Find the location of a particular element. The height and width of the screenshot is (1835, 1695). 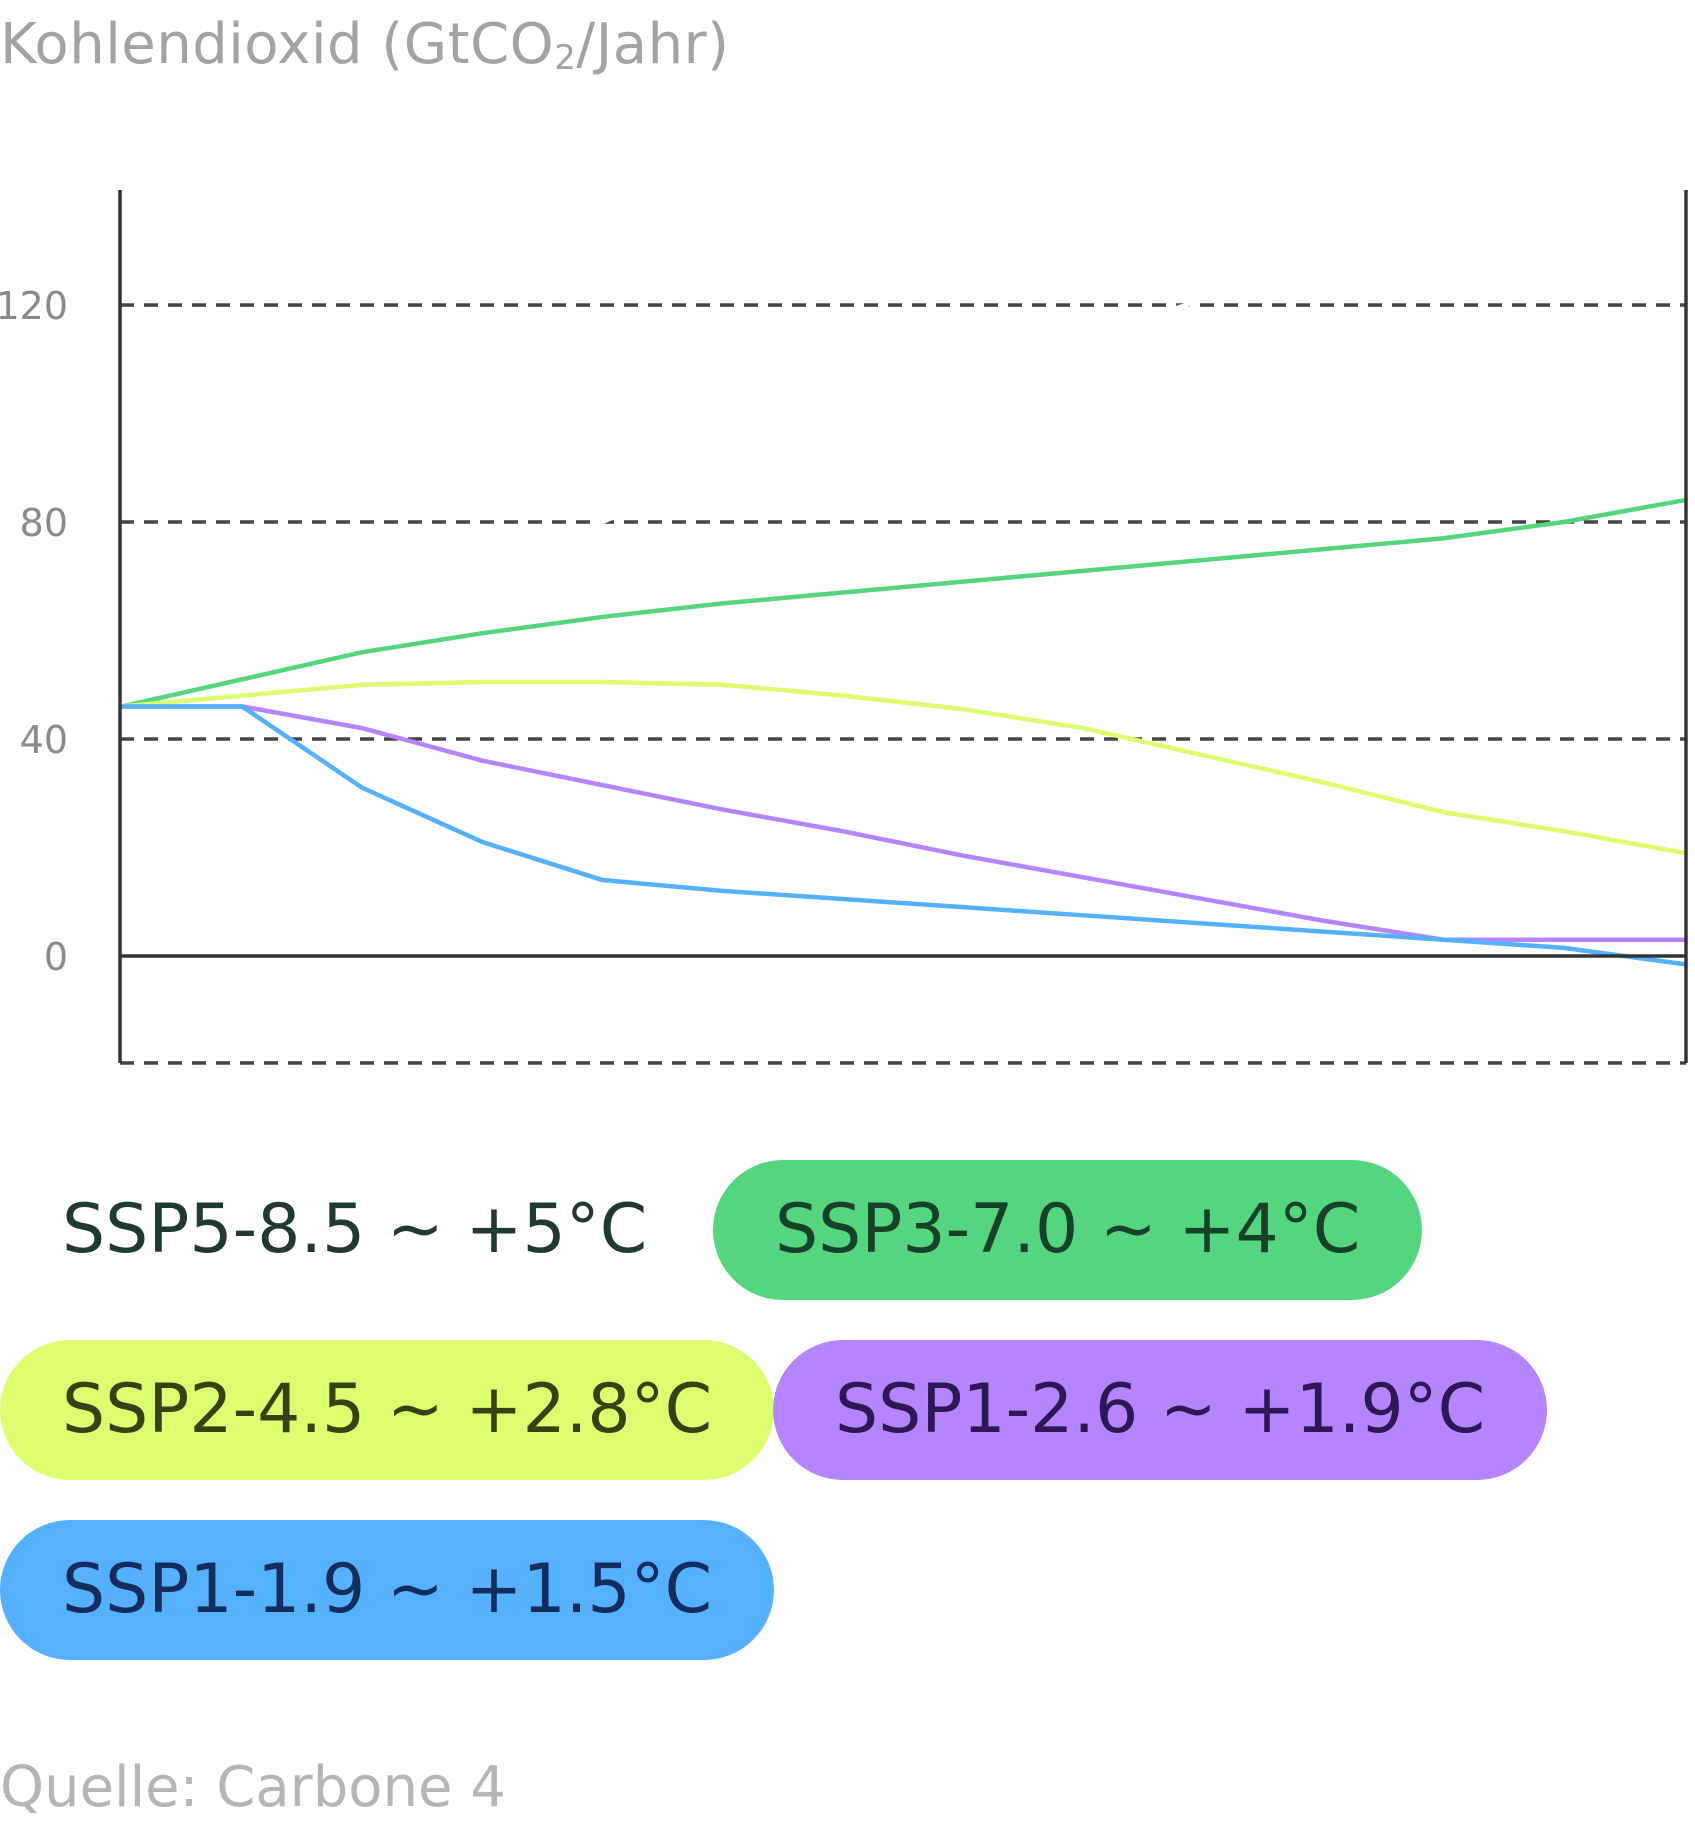

legend-ssp126: SSP1-2.6 ~ +1.9°C is located at coordinates (1160, 1410).